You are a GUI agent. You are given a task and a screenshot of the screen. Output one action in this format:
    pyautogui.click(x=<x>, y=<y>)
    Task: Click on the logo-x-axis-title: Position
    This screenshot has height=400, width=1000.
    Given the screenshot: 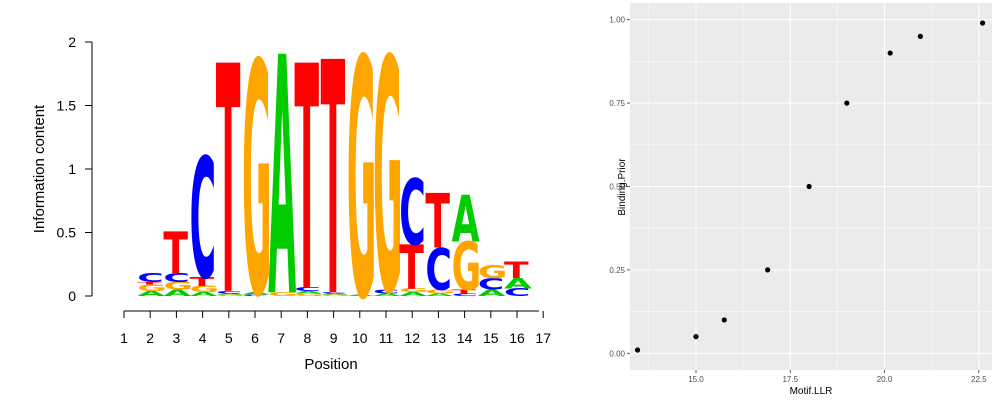 What is the action you would take?
    pyautogui.click(x=330, y=364)
    